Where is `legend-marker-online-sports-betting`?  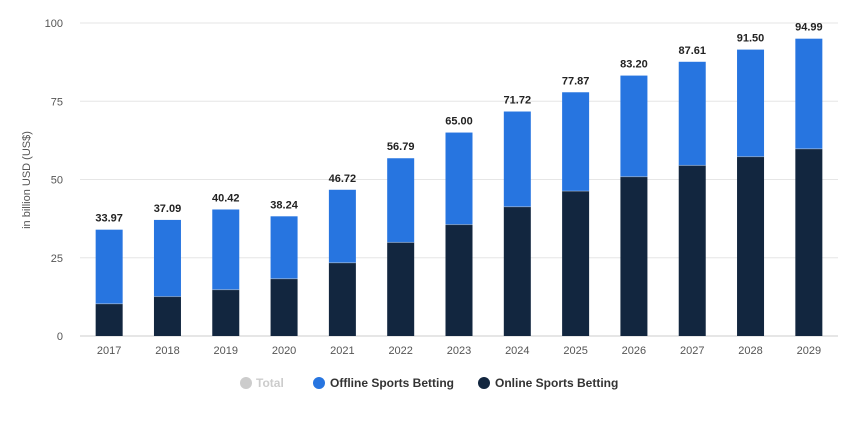 legend-marker-online-sports-betting is located at coordinates (484, 383).